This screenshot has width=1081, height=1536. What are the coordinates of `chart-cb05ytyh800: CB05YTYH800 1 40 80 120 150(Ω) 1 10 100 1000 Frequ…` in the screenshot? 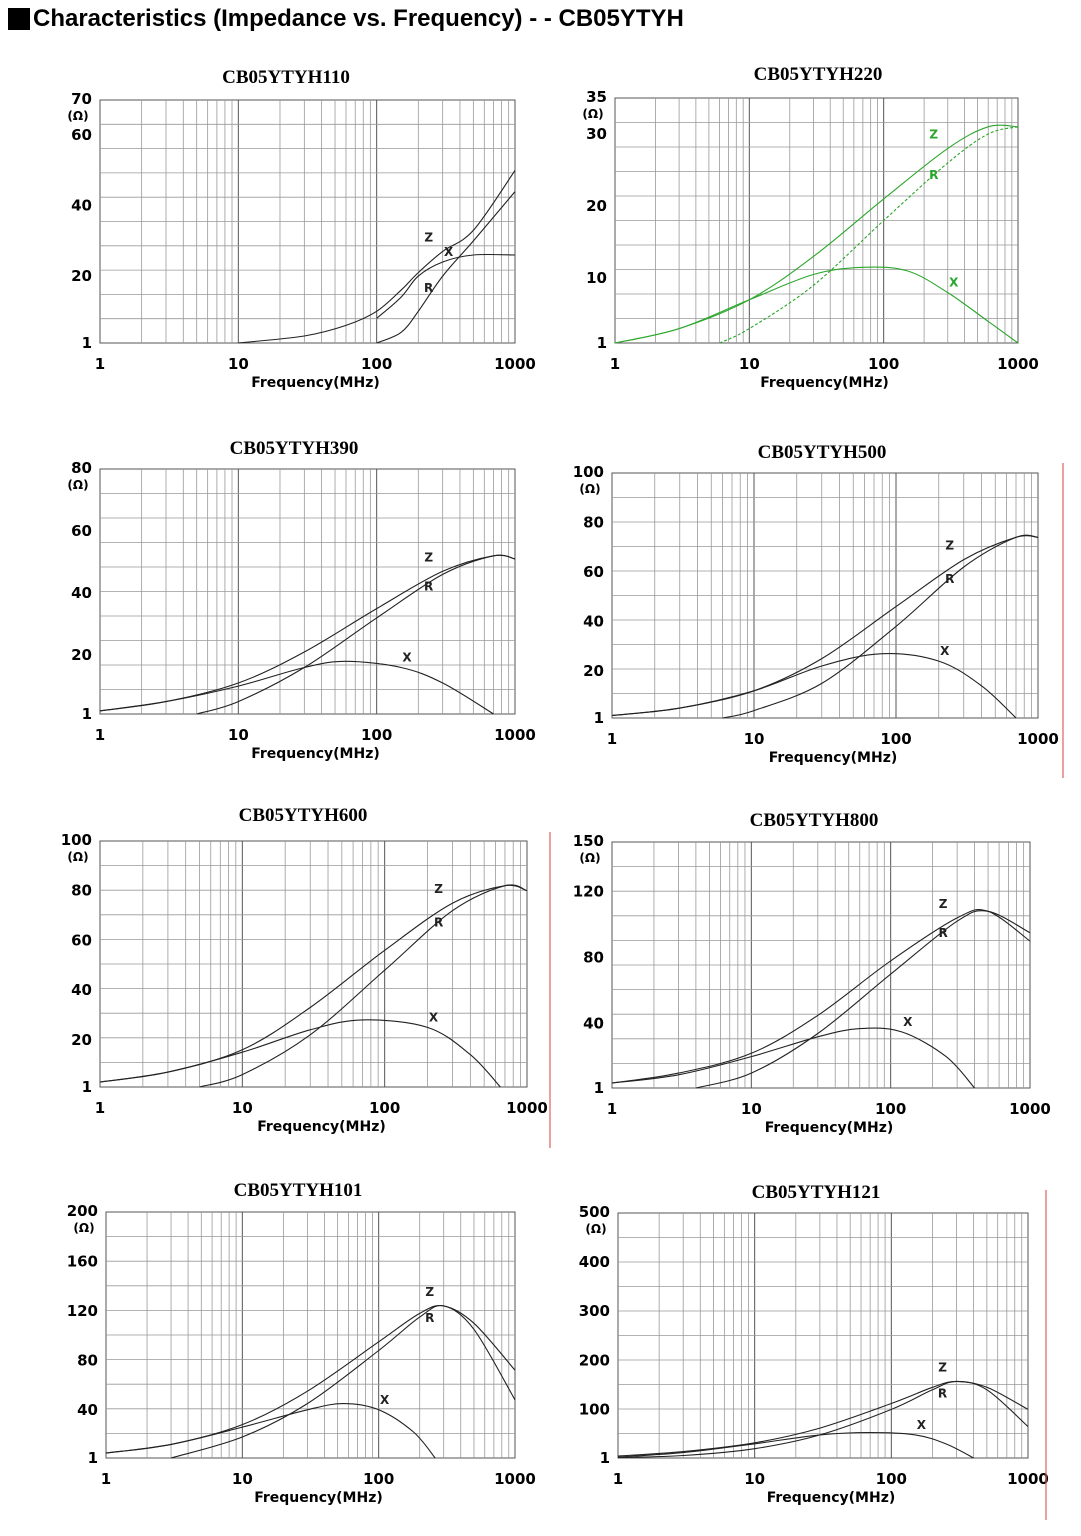 It's located at (812, 973).